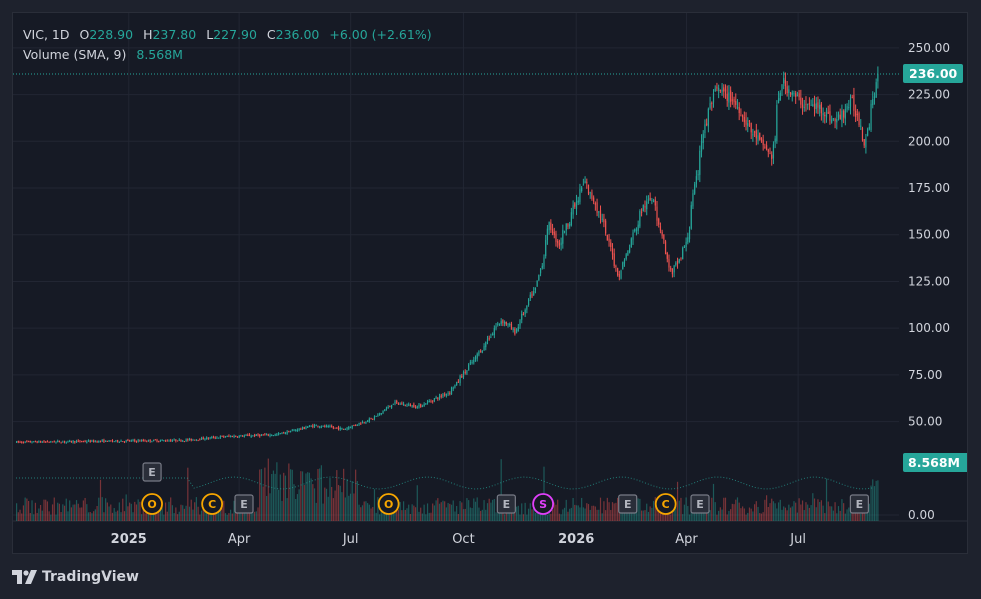  Describe the element at coordinates (929, 188) in the screenshot. I see `price-axis-tick: 175.00` at that location.